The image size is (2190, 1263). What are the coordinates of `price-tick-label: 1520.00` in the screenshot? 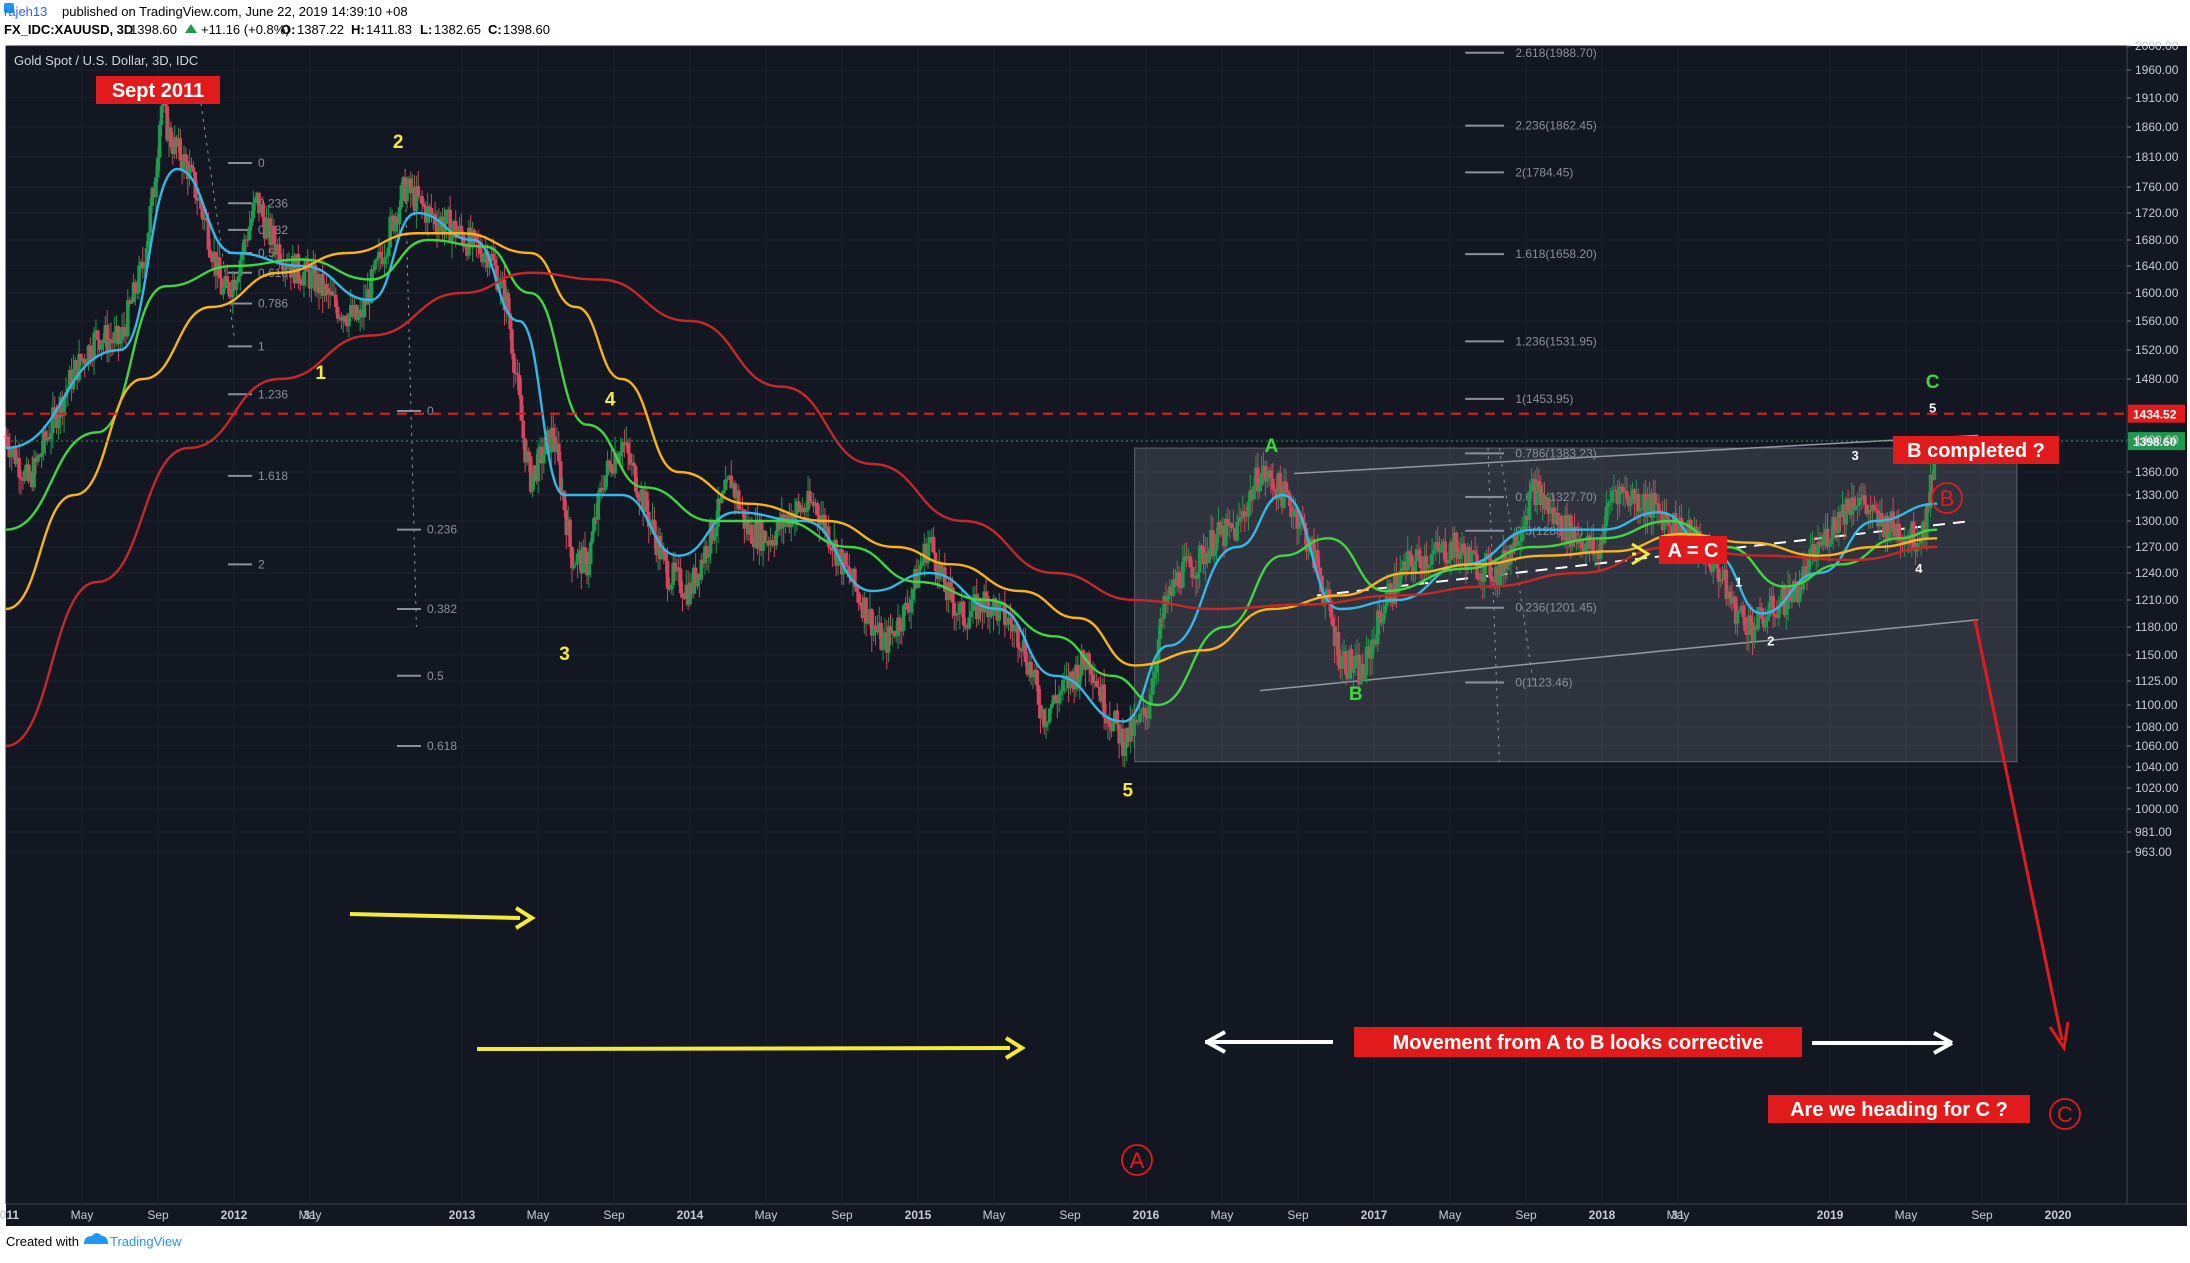 It's located at (2157, 350).